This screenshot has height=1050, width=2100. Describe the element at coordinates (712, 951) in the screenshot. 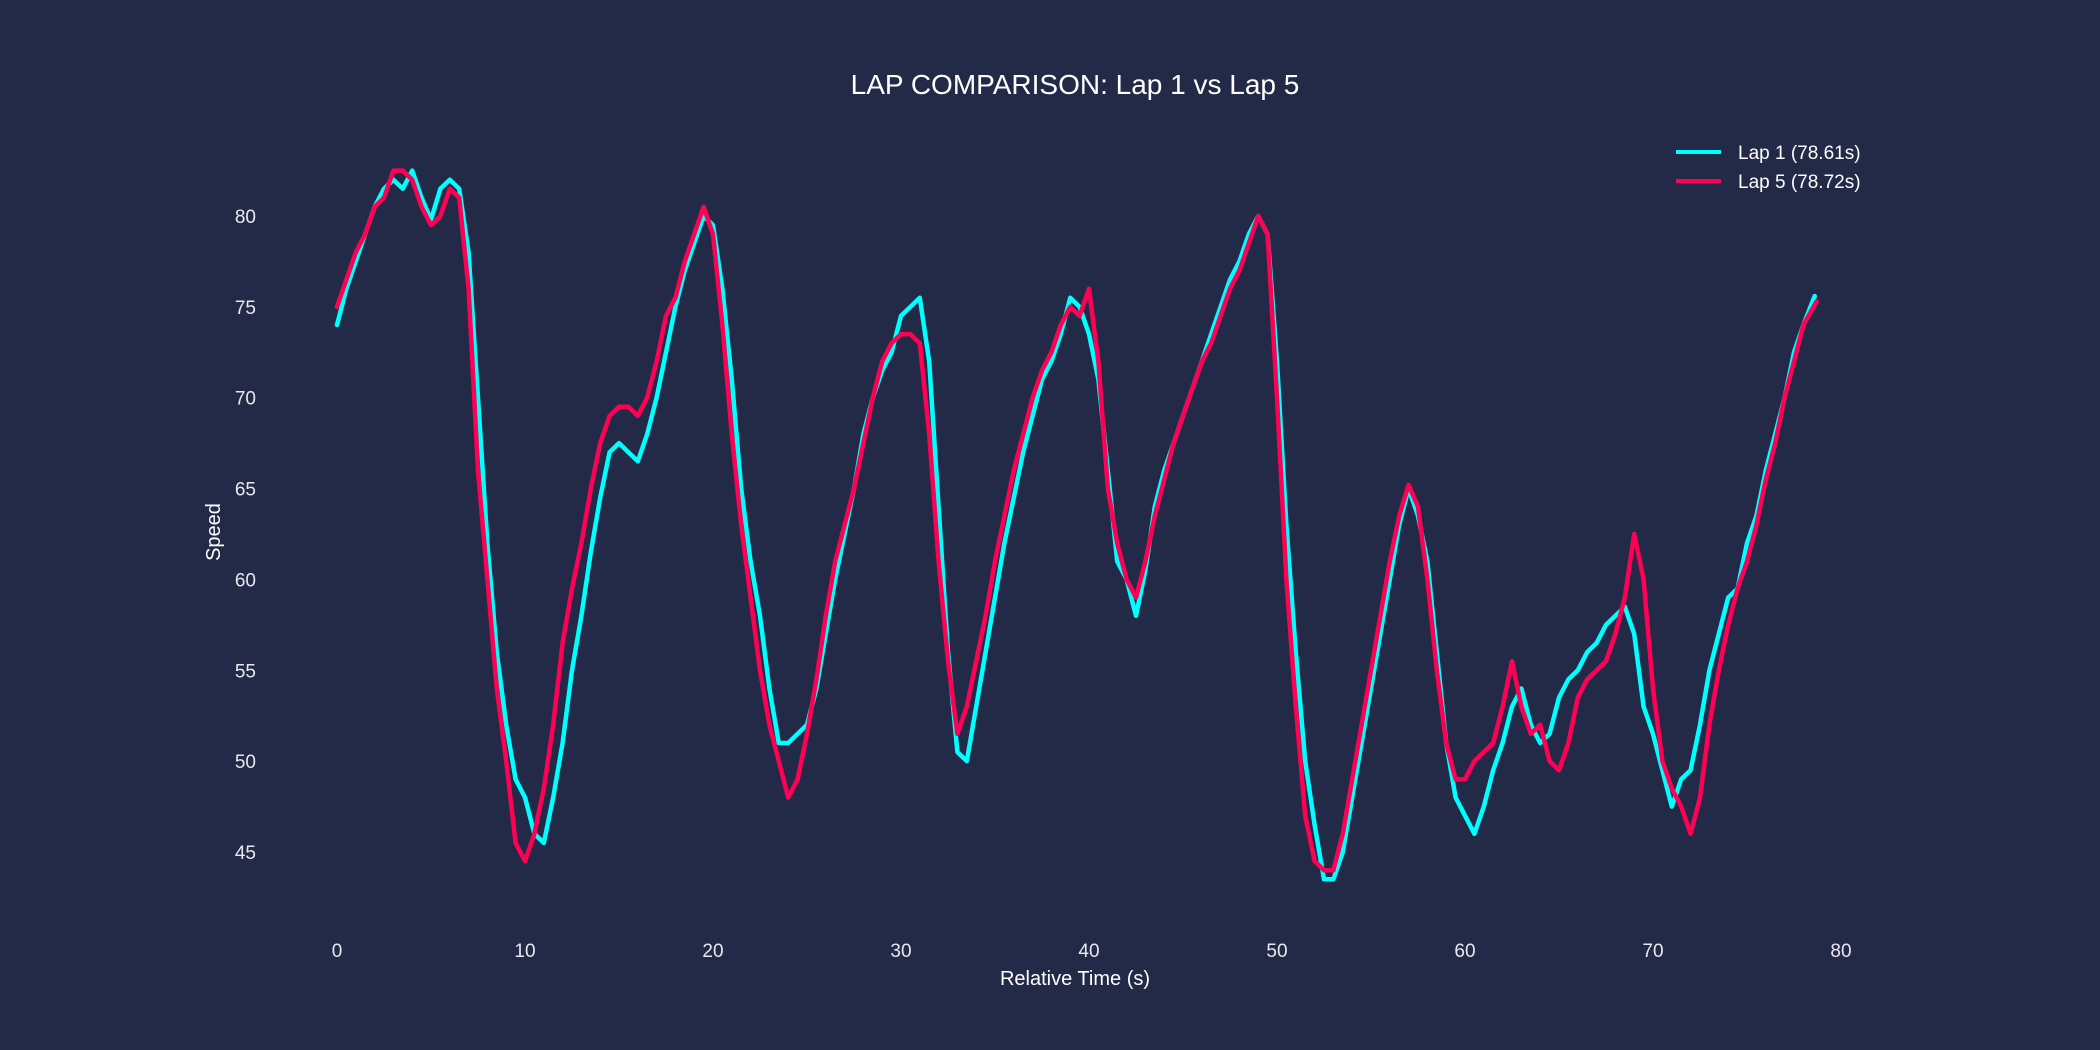

I see `x-tick-label: 20` at that location.